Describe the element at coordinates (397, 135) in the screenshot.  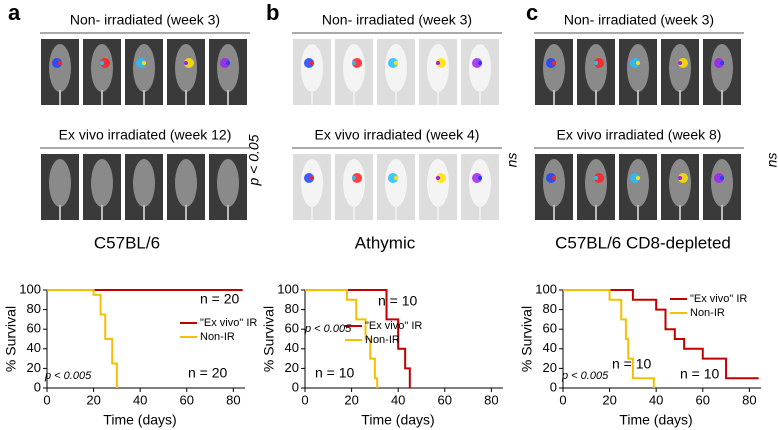
I see `image-group-title: Ex vivo irradiated (week 4)` at that location.